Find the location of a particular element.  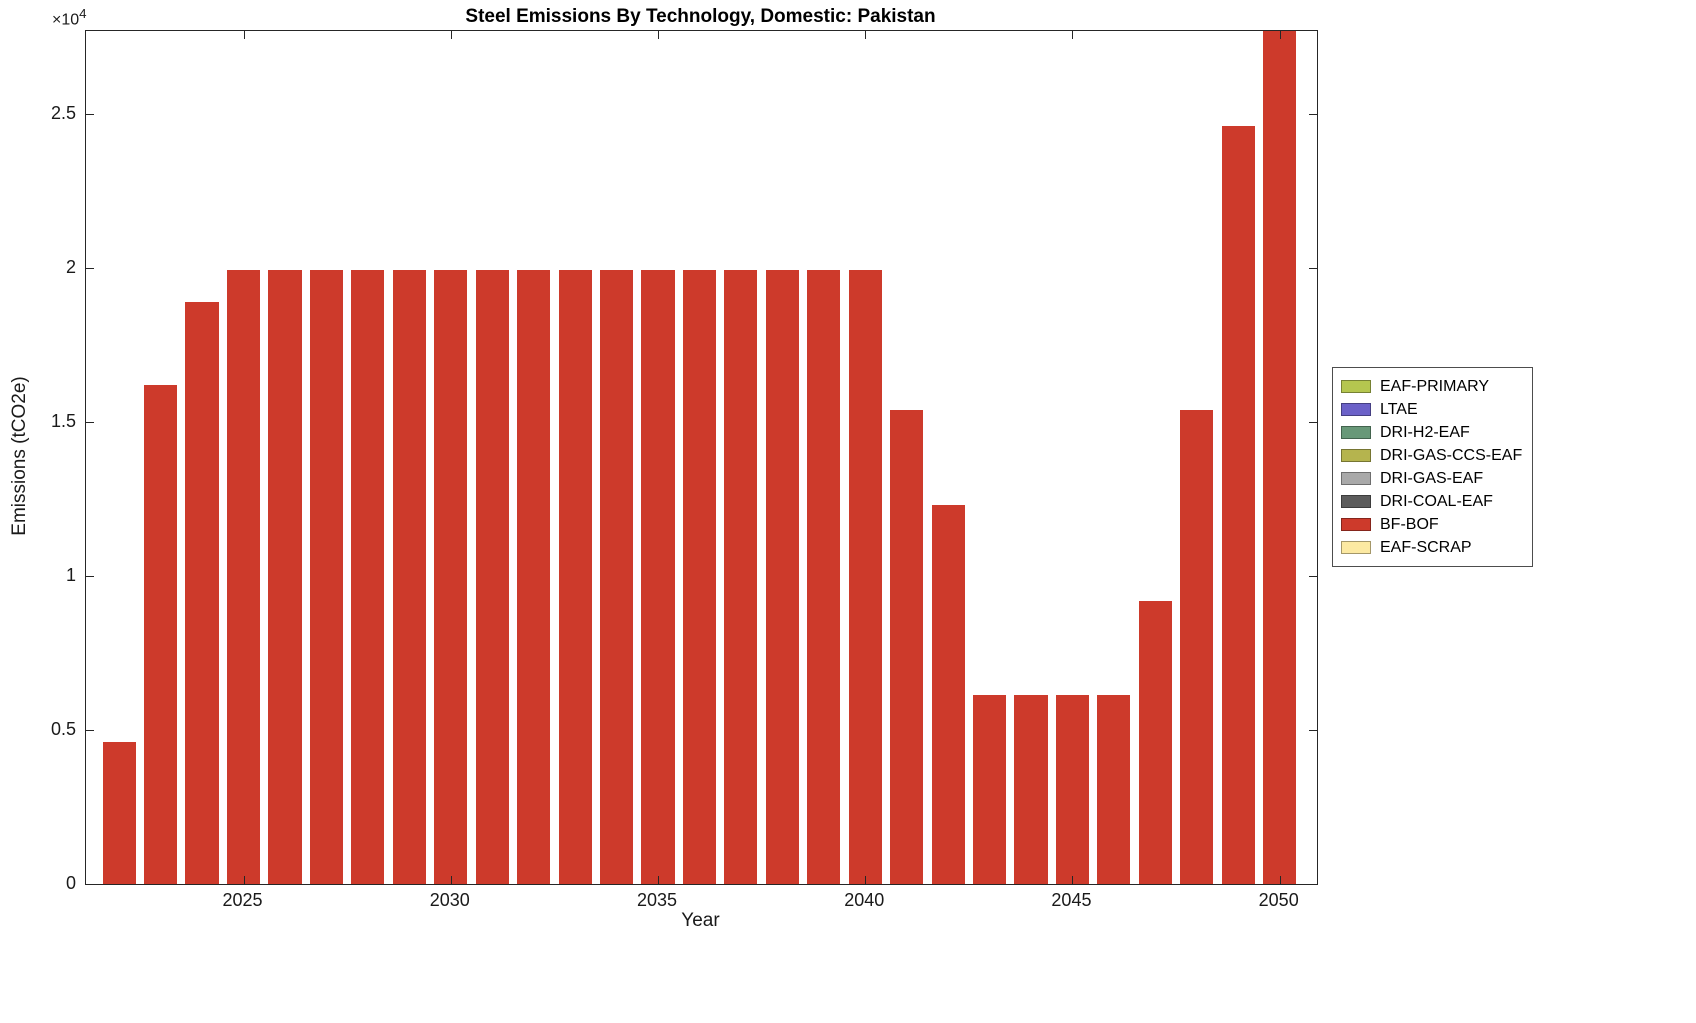

legend-row: DRI-COAL-EAF is located at coordinates (1431, 501).